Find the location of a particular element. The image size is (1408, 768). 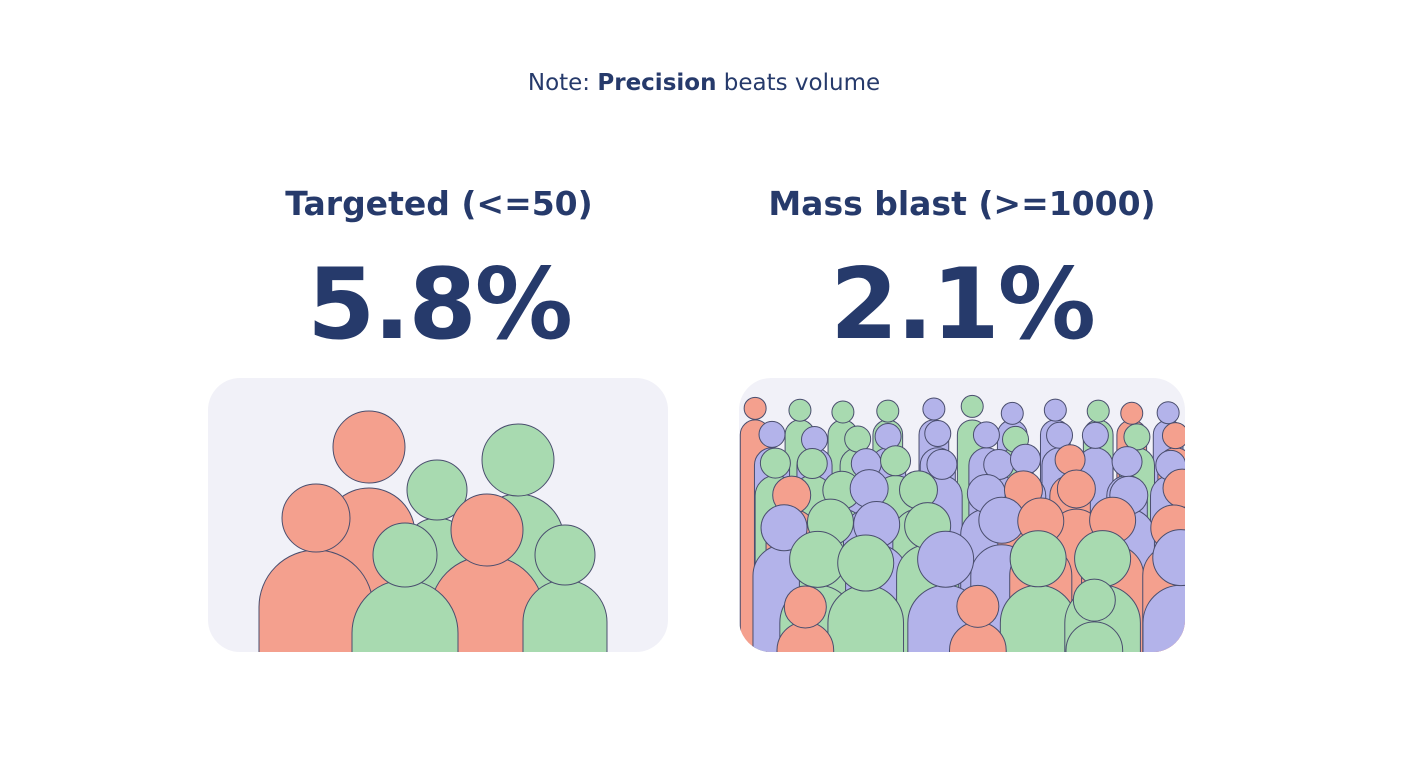

panel-value: 2.1% is located at coordinates (962, 305).